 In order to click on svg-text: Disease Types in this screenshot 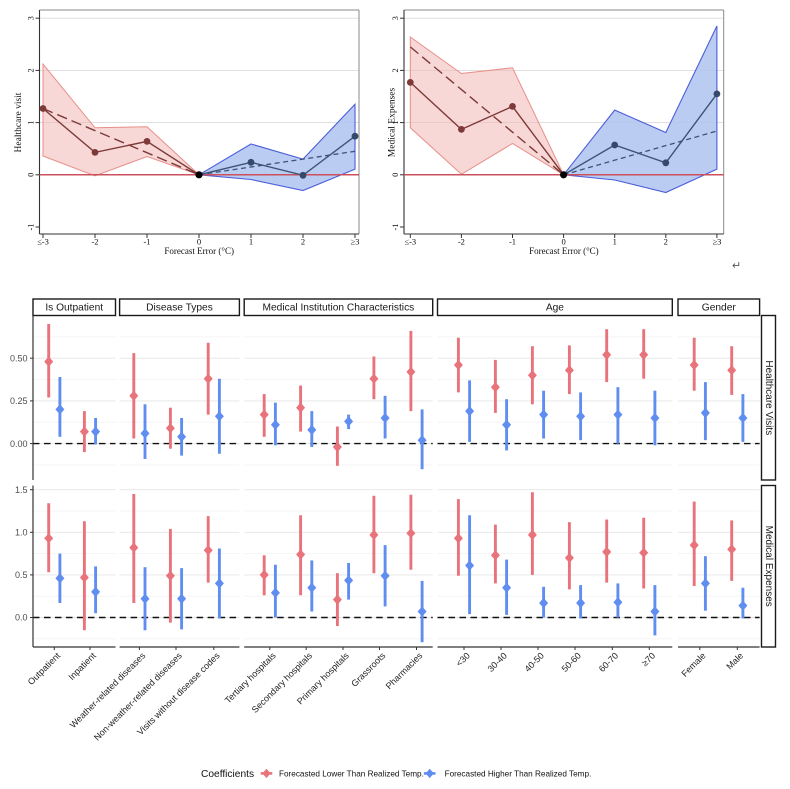, I will do `click(179, 307)`.